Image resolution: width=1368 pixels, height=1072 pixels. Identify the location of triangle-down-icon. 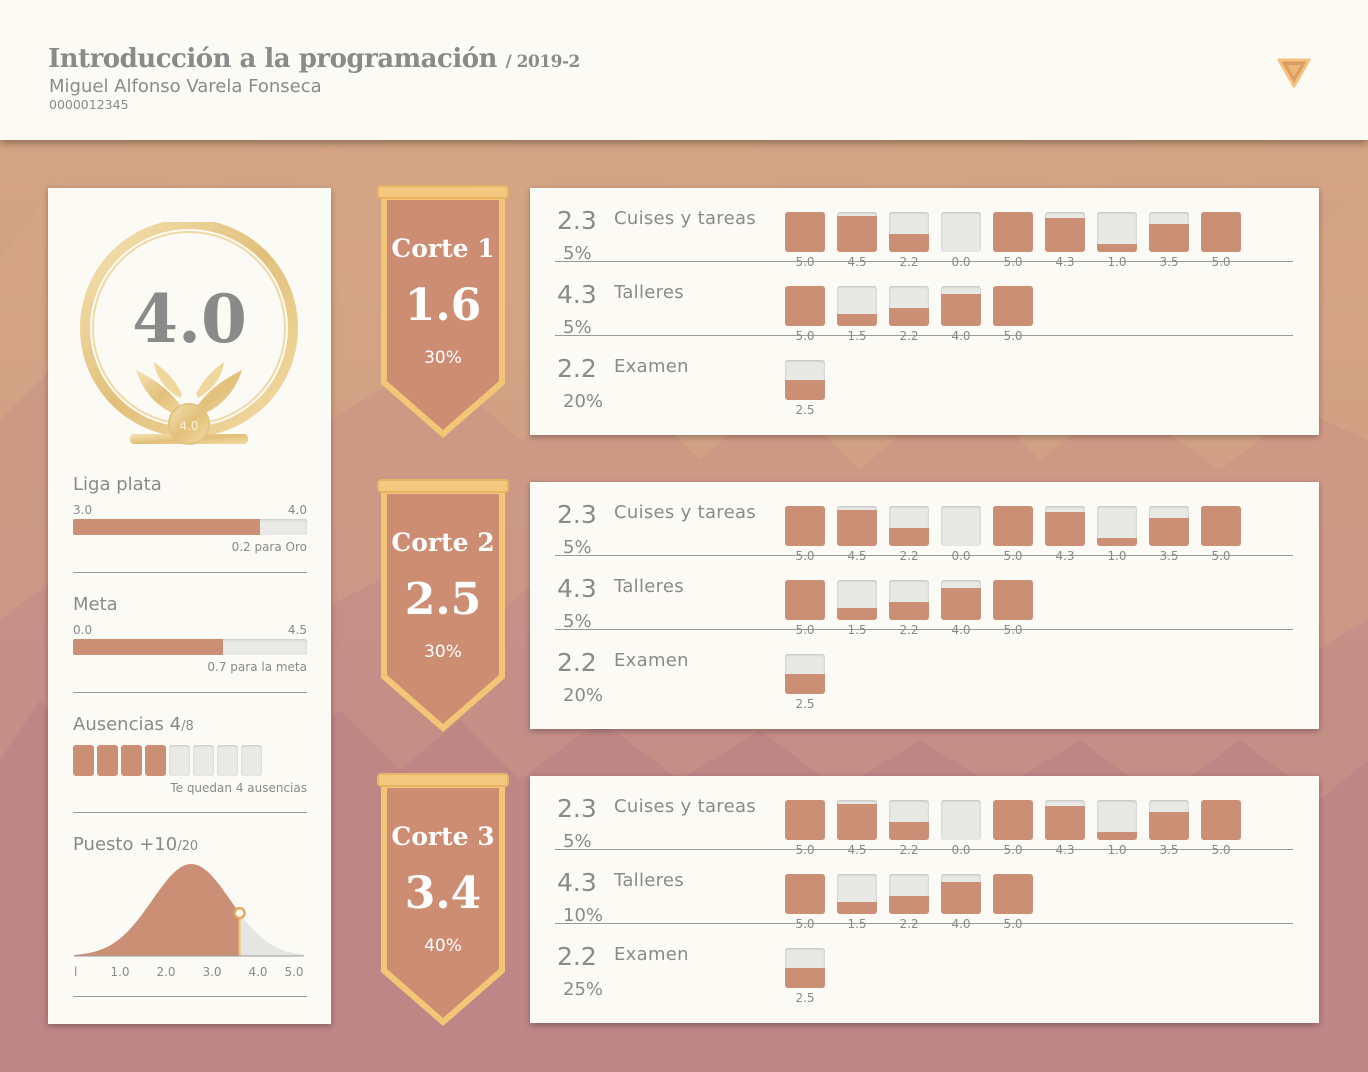
(1294, 73).